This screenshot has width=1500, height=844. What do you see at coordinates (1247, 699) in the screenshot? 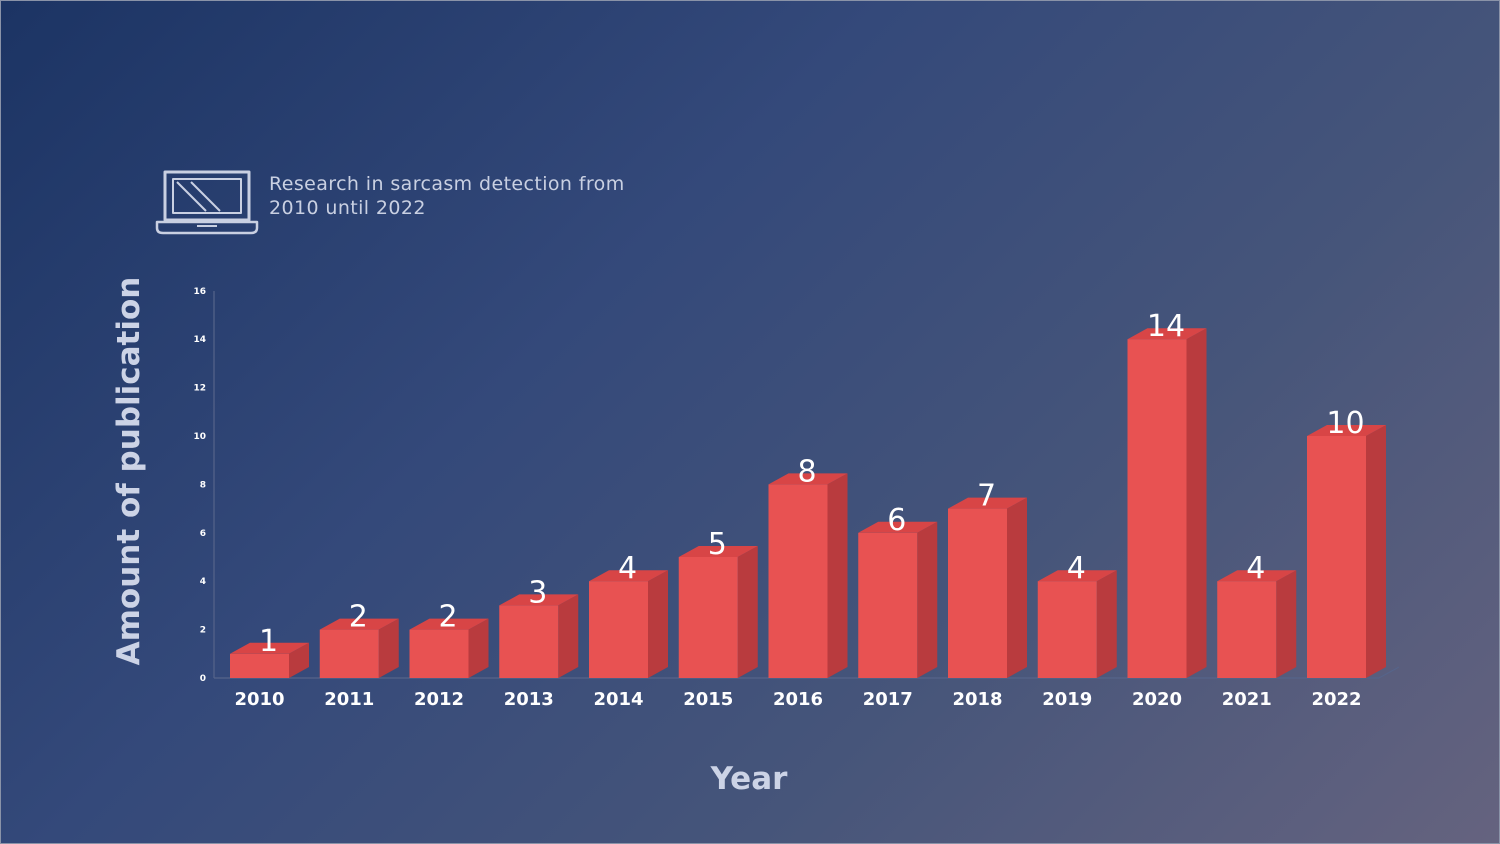
I see `category-label: 2021` at bounding box center [1247, 699].